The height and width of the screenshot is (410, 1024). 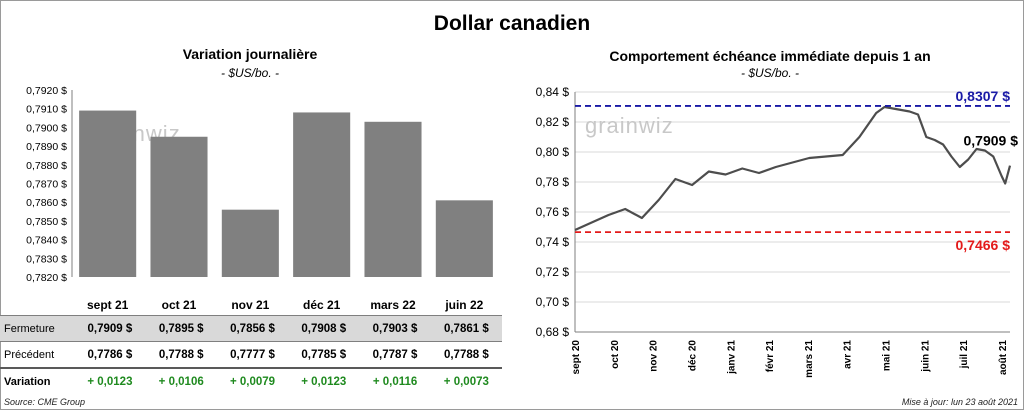 I want to click on table-cell: 0,7861 $, so click(x=466, y=328).